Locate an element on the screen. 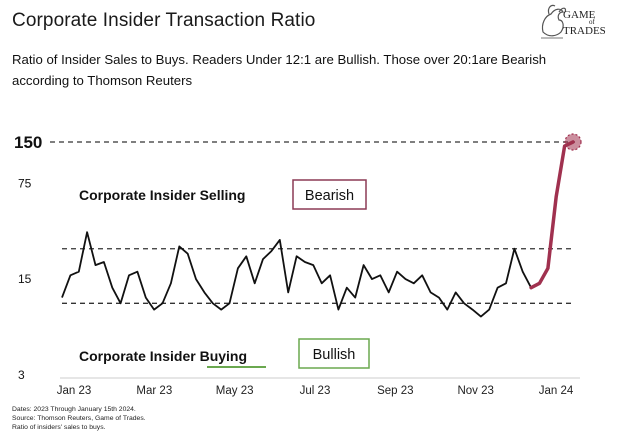 This screenshot has width=620, height=443. footer-dates: Dates: 2023 Through January 15th 2024. is located at coordinates (74, 409).